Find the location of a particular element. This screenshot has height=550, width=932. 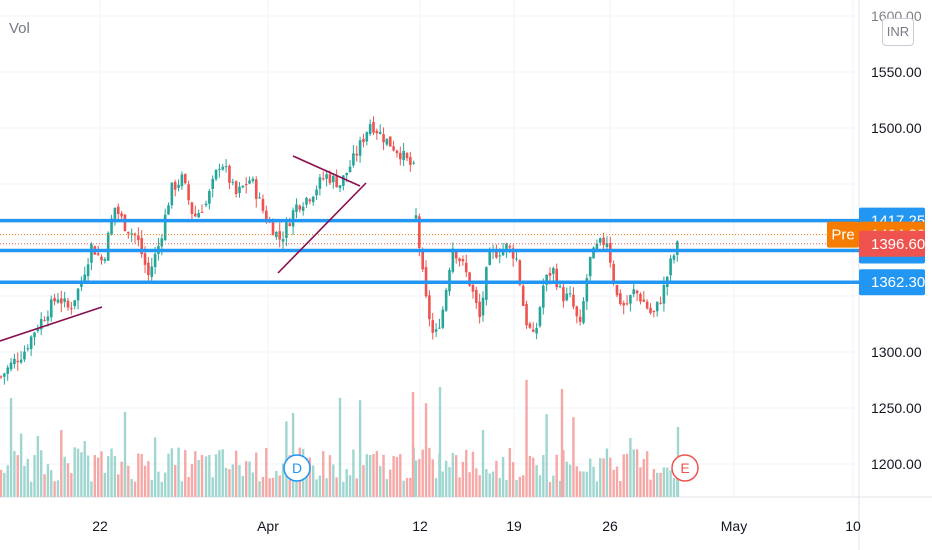

level-price-tag-bg is located at coordinates (892, 282).